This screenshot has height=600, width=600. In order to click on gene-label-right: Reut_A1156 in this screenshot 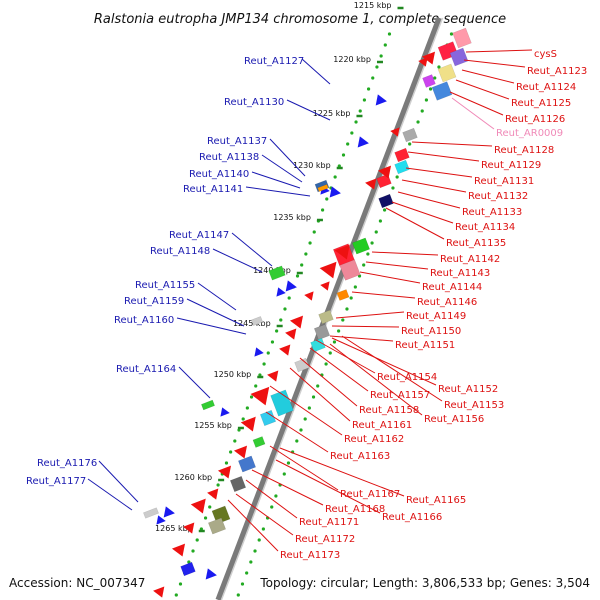, I will do `click(454, 419)`.